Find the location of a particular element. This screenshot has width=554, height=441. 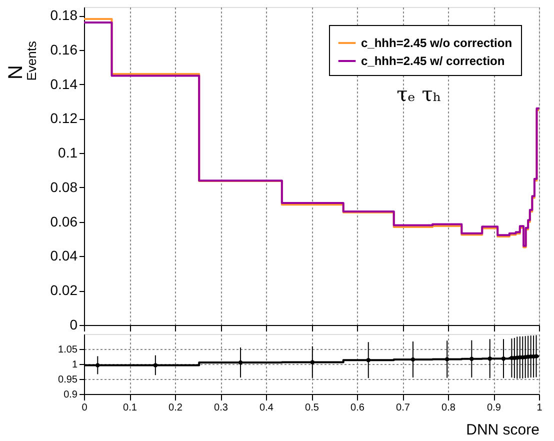

y-tick-label: 0.9 is located at coordinates (71, 395).